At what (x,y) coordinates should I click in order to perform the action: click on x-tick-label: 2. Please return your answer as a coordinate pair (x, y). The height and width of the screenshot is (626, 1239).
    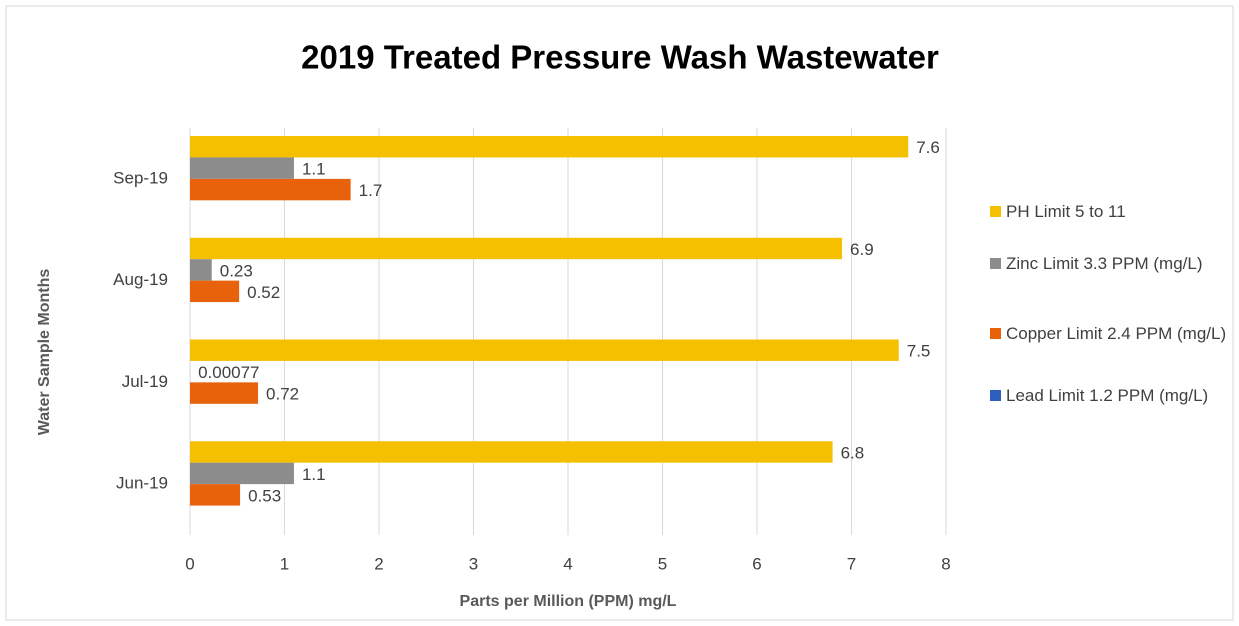
    Looking at the image, I should click on (378, 563).